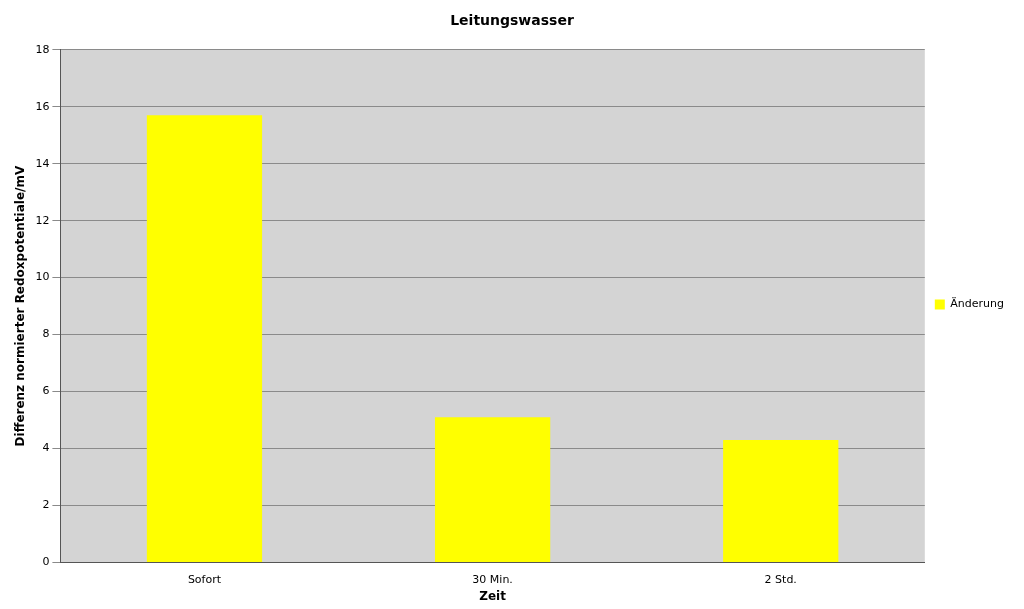 The width and height of the screenshot is (1024, 609). I want to click on y-tick-label: 0, so click(46, 562).